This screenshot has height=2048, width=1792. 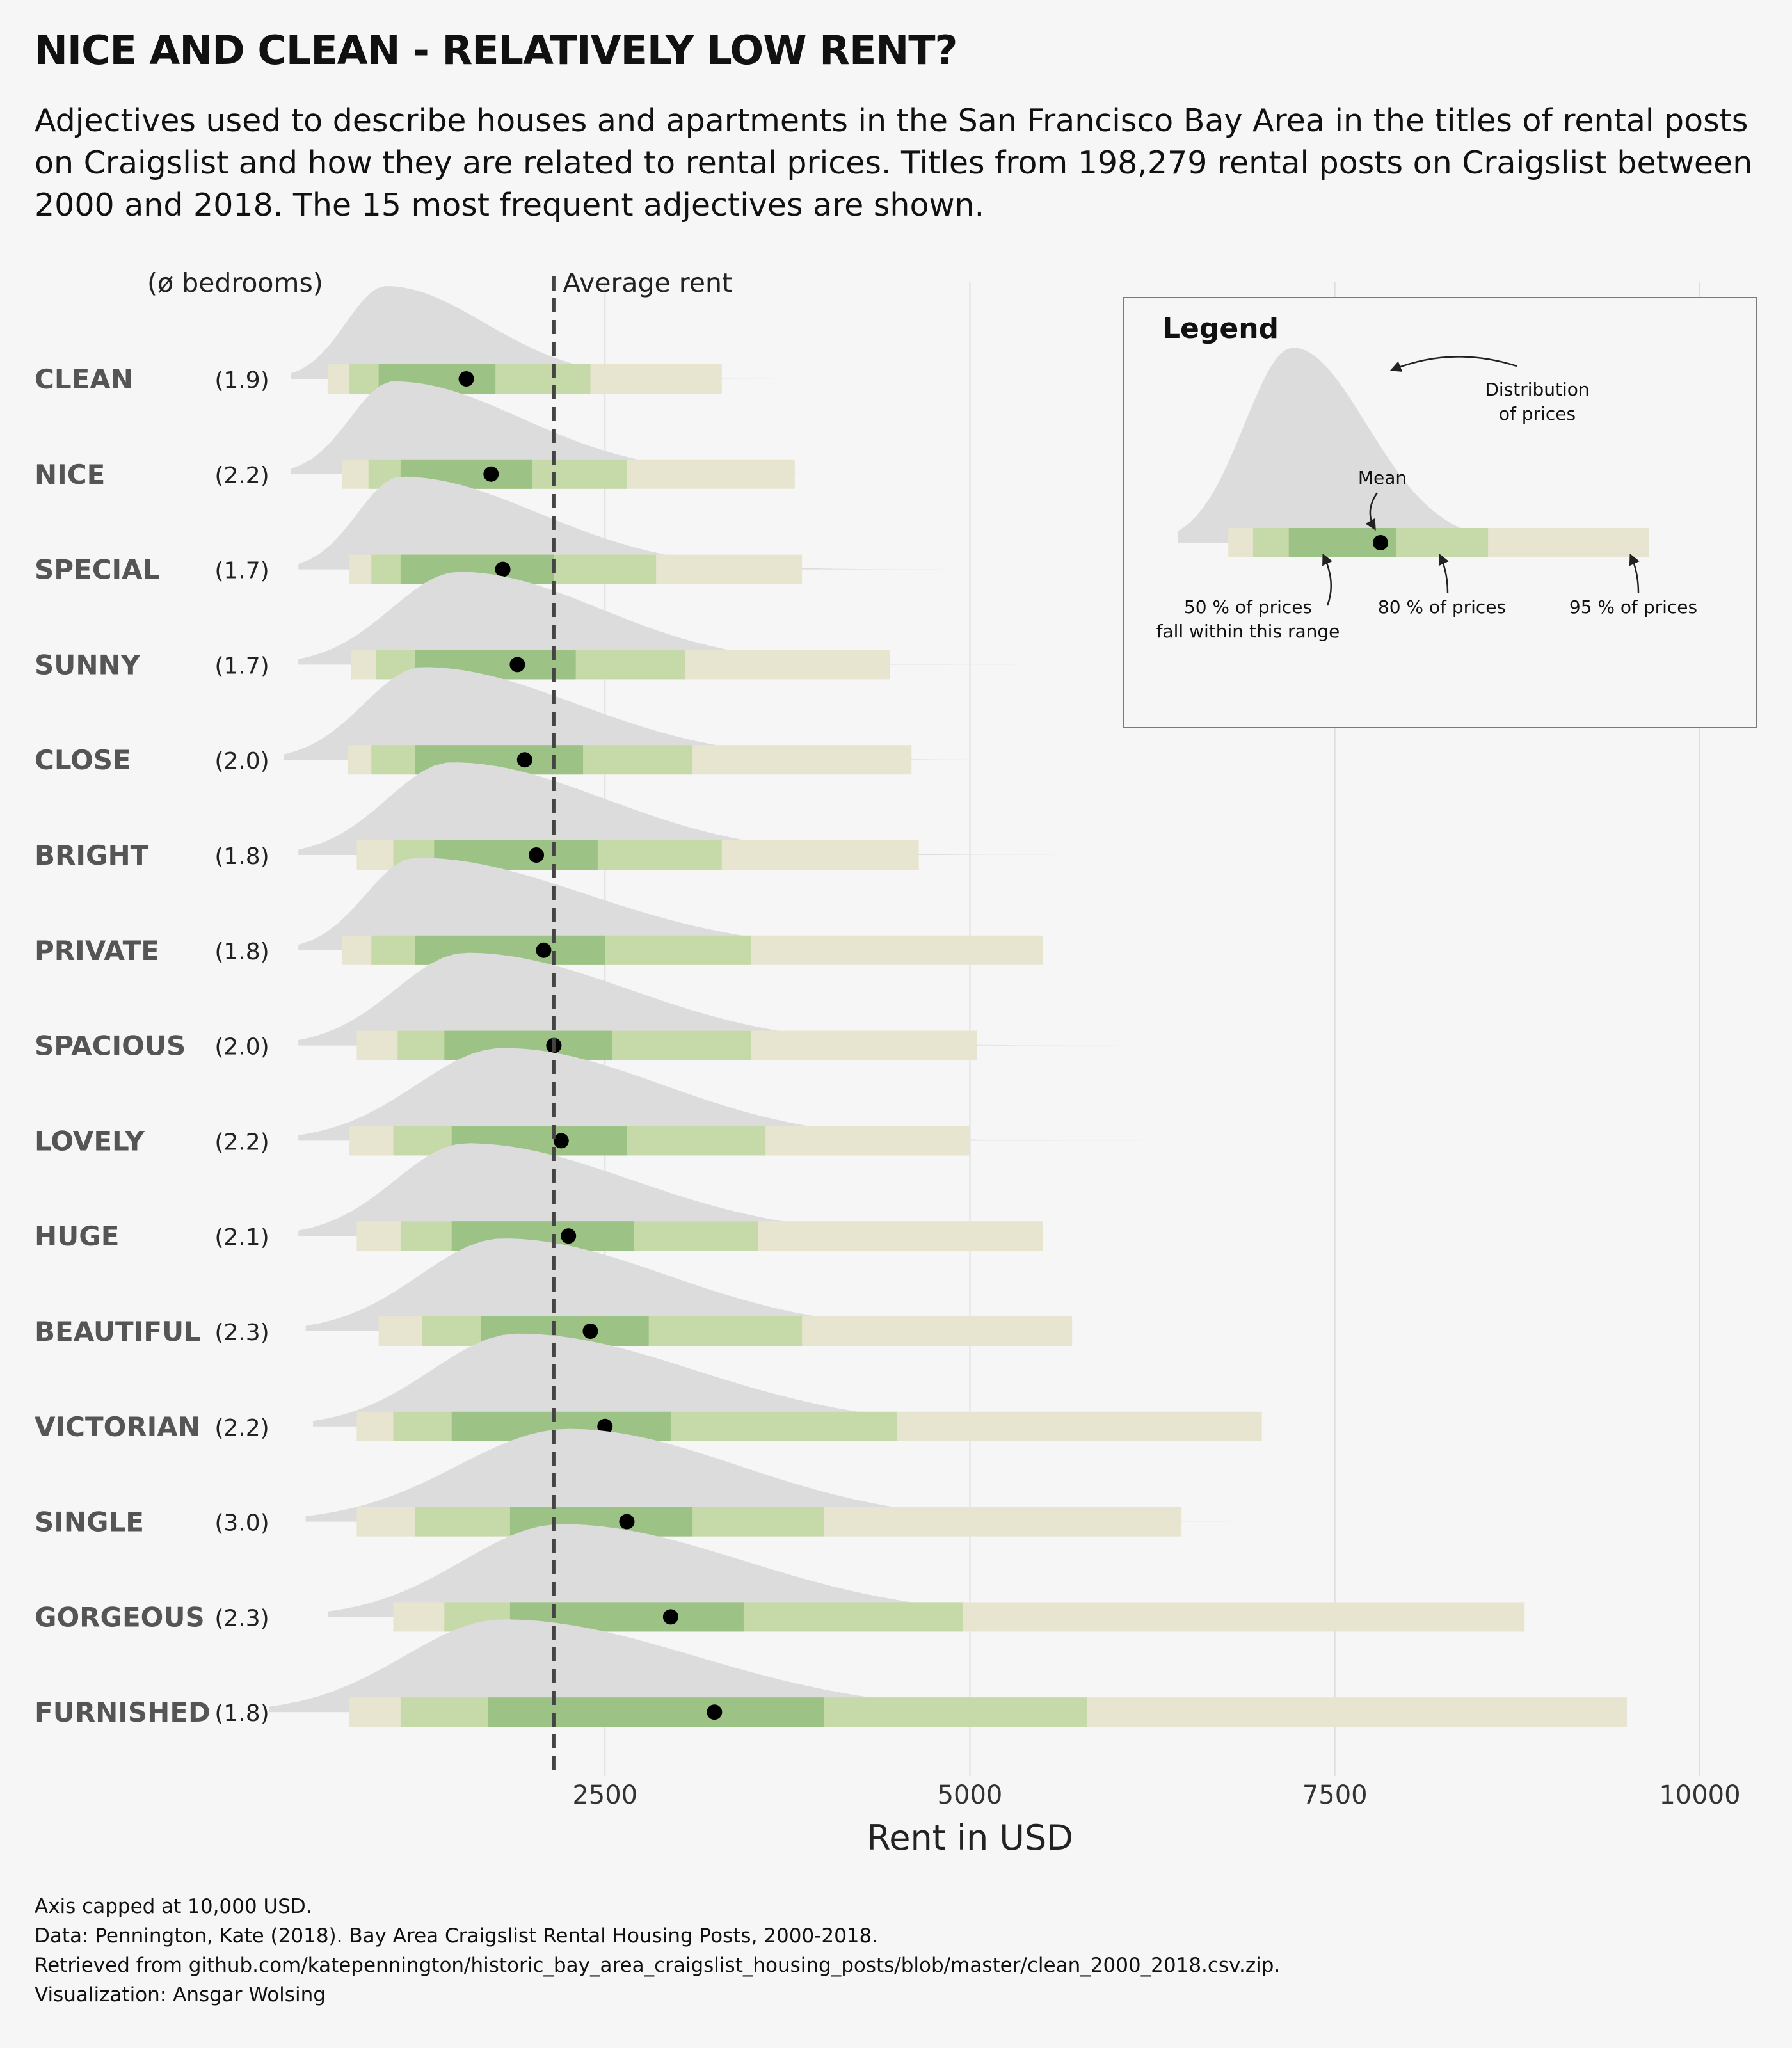 What do you see at coordinates (647, 283) in the screenshot?
I see `average-rent-label: Average rent` at bounding box center [647, 283].